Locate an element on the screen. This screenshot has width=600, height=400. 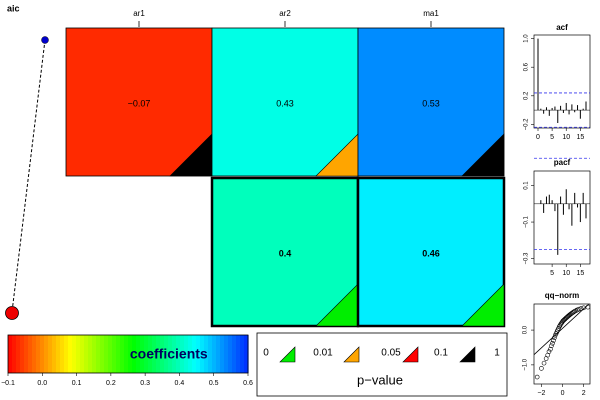
y-tick-label: 0.6 is located at coordinates (527, 66).